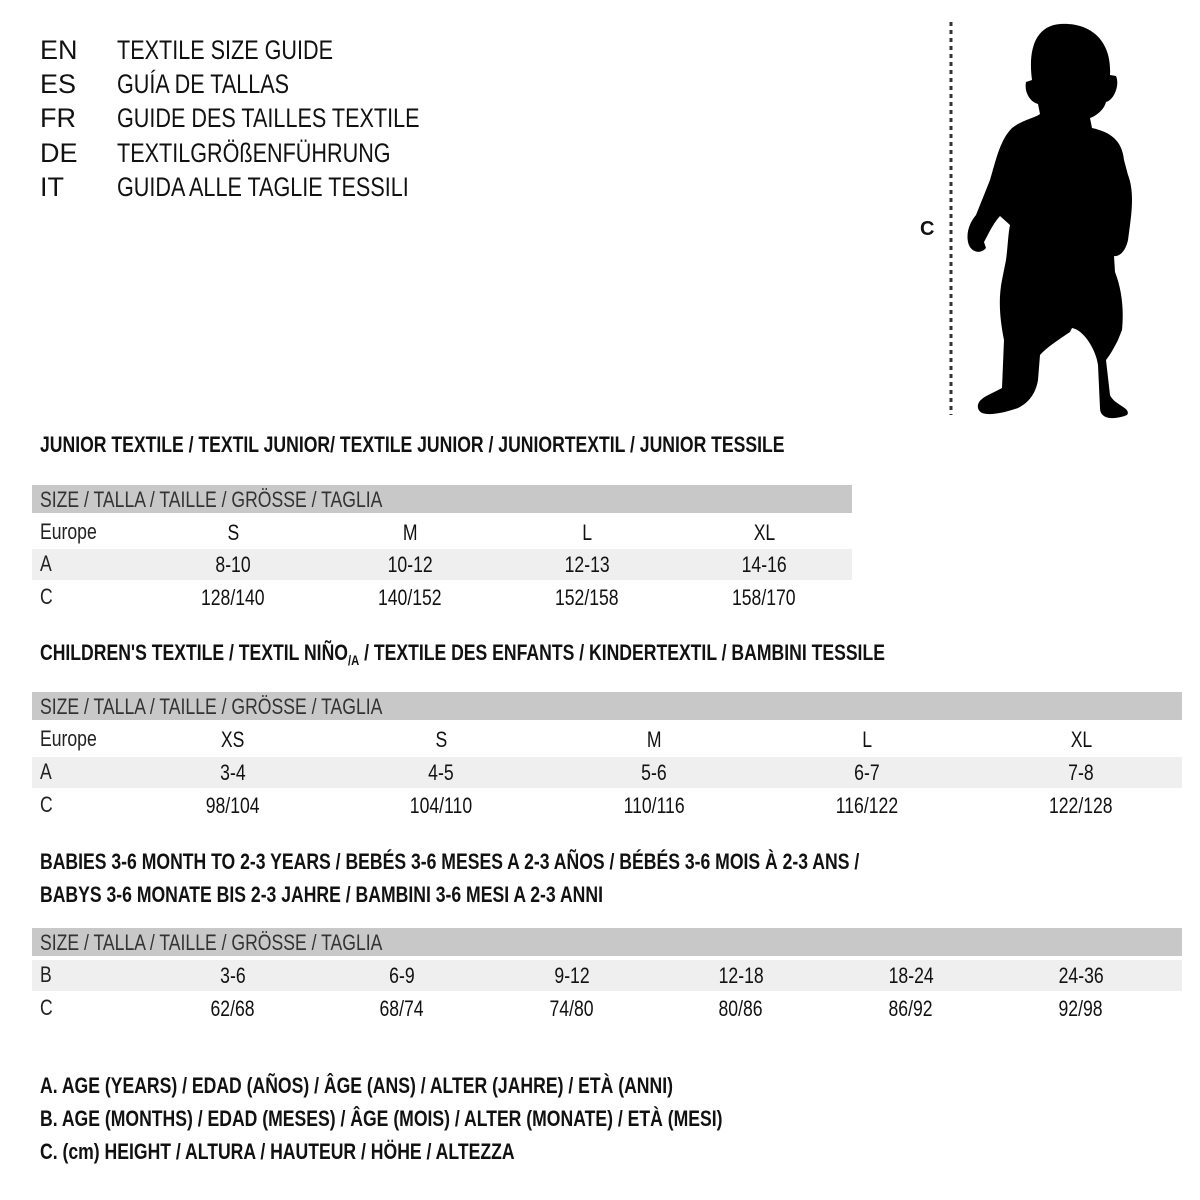 This screenshot has width=1200, height=1200. Describe the element at coordinates (268, 118) in the screenshot. I see `lang-title: GUIDE DES TAILLES TEXTILE` at that location.